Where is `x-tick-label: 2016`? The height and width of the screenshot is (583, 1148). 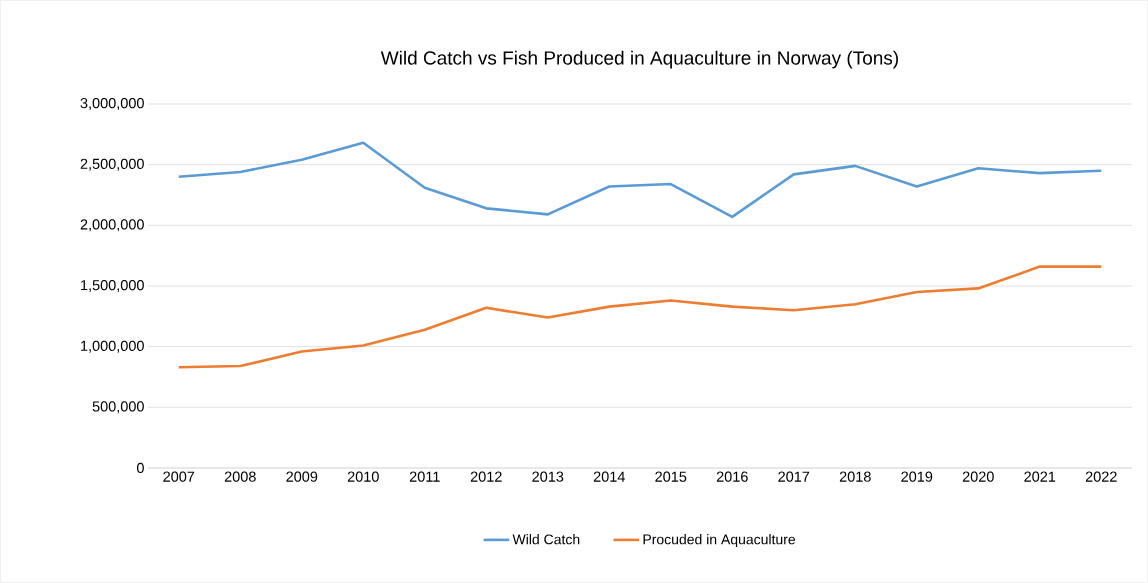
x-tick-label: 2016 is located at coordinates (732, 476).